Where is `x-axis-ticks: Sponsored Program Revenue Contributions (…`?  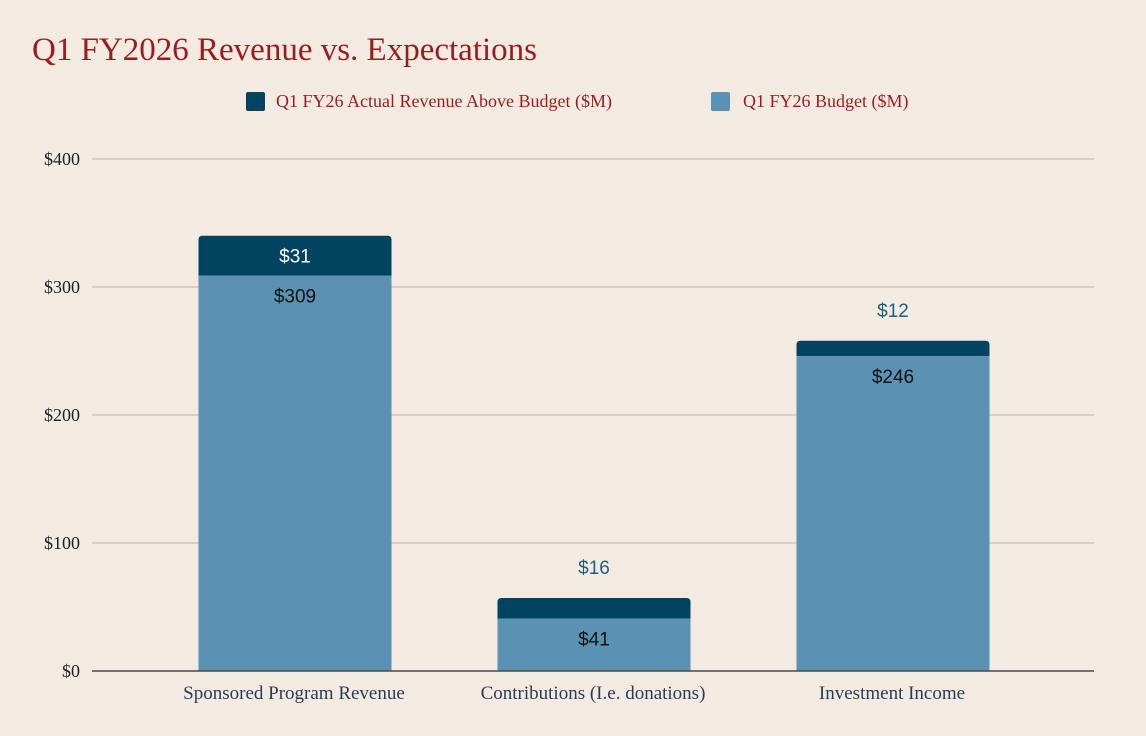
x-axis-ticks: Sponsored Program Revenue Contributions (… is located at coordinates (574, 693).